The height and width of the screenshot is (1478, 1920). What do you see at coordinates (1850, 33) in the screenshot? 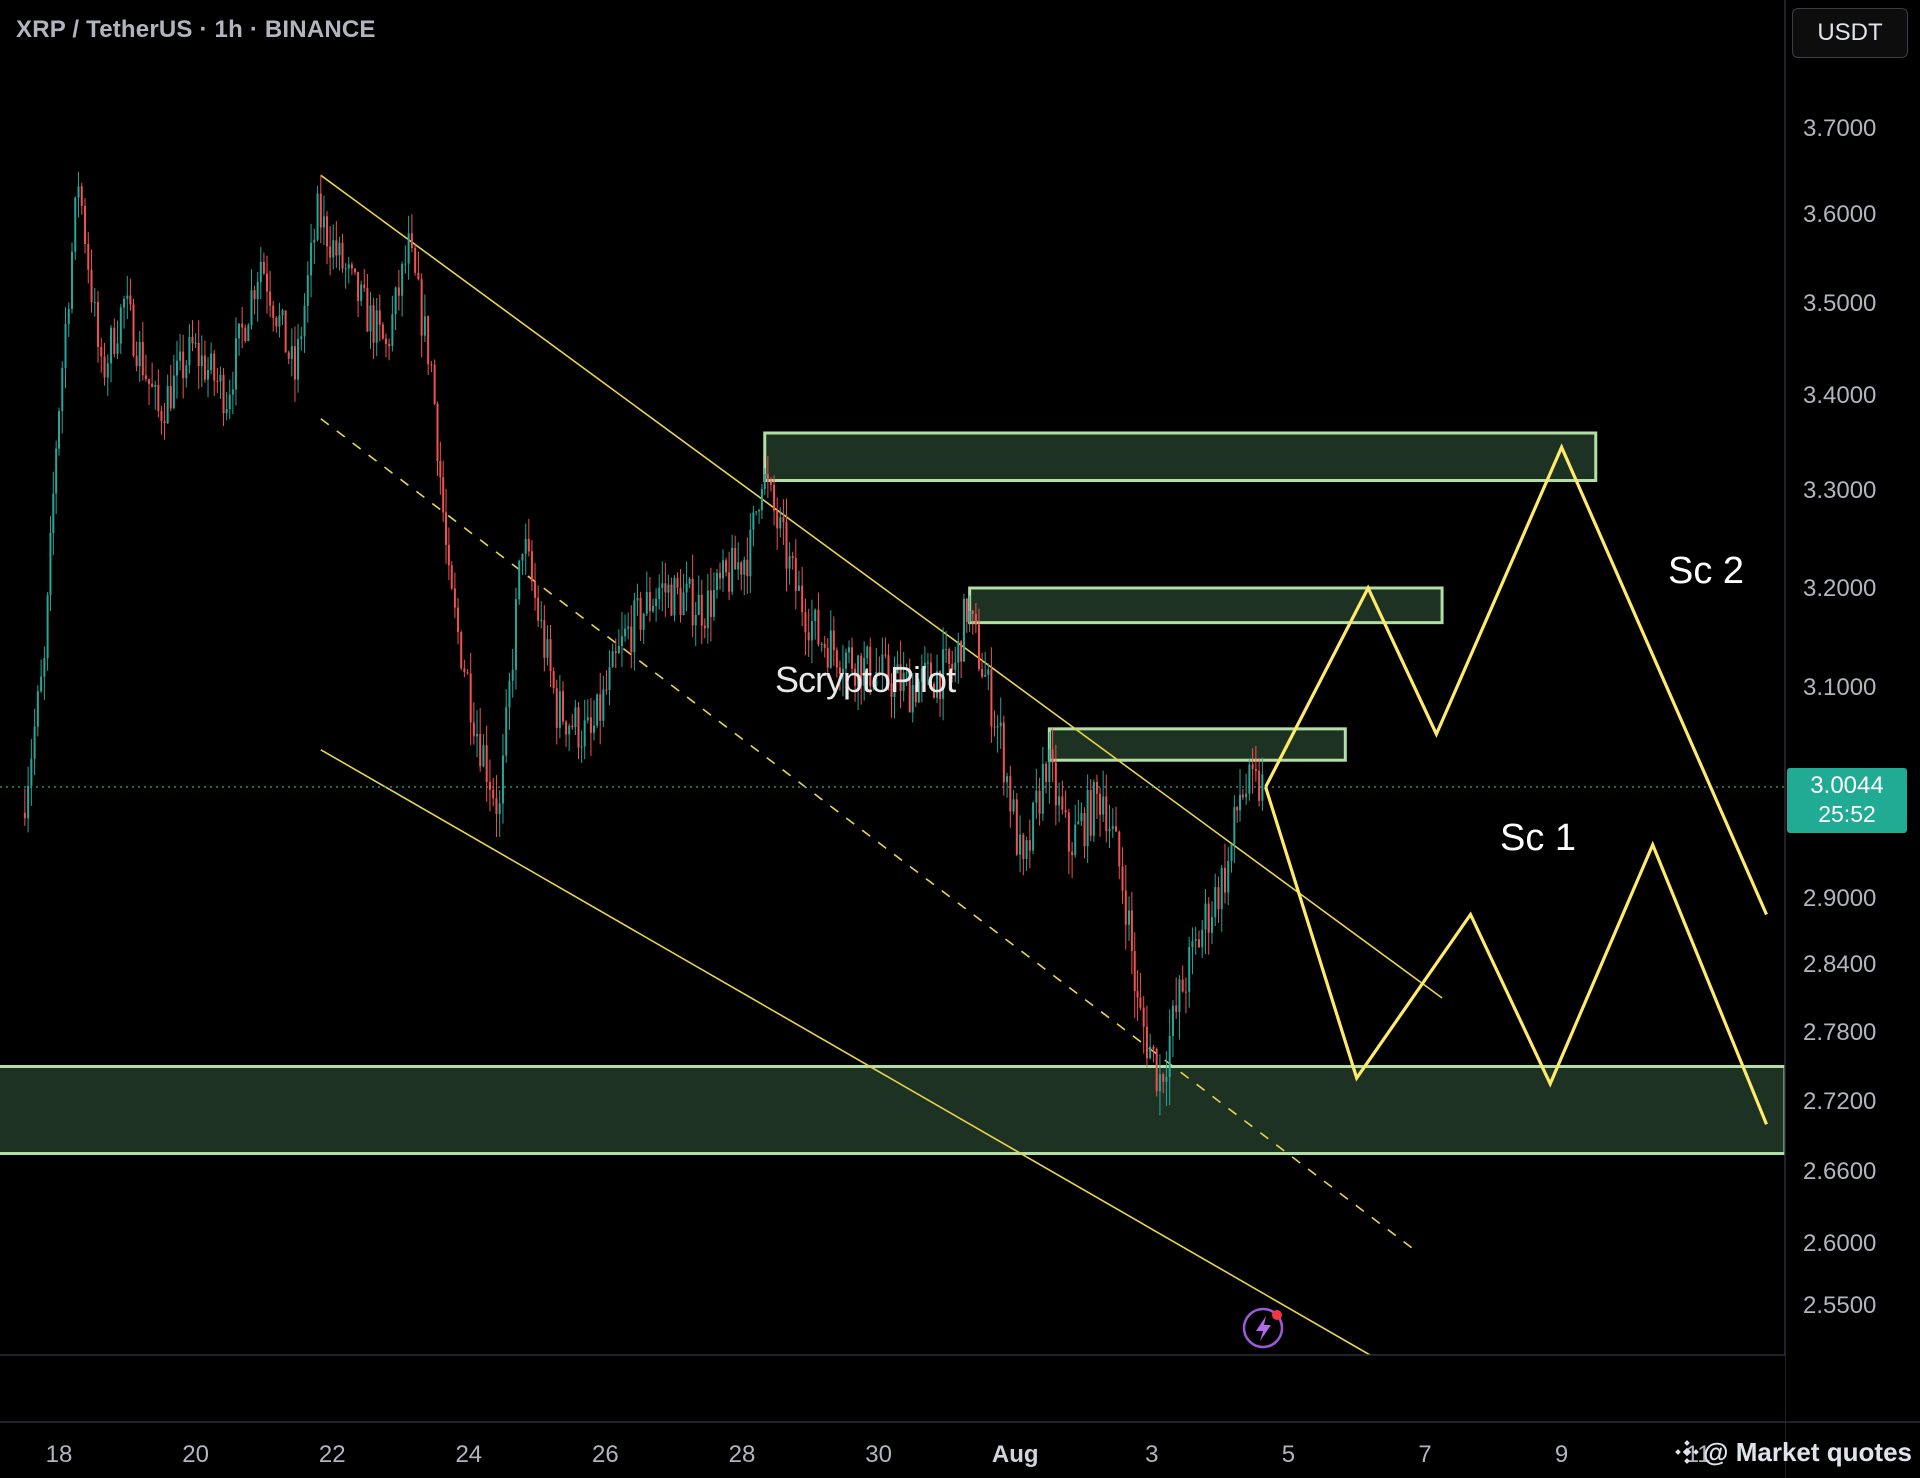
I see `currency-button: USDT` at bounding box center [1850, 33].